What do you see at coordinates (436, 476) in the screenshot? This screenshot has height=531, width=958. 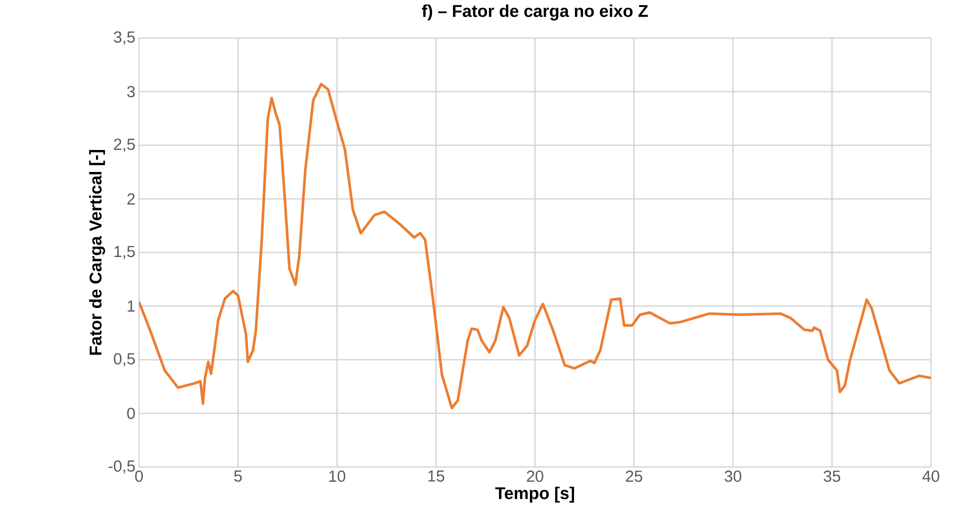 I see `x-tick-label: 15` at bounding box center [436, 476].